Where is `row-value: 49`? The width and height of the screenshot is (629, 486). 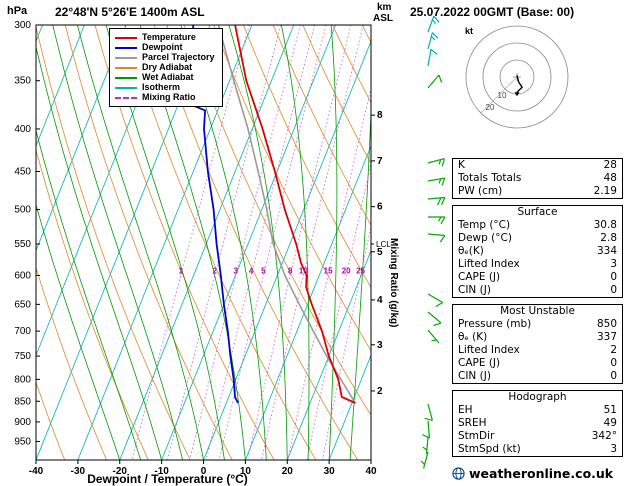 row-value: 49 is located at coordinates (610, 423).